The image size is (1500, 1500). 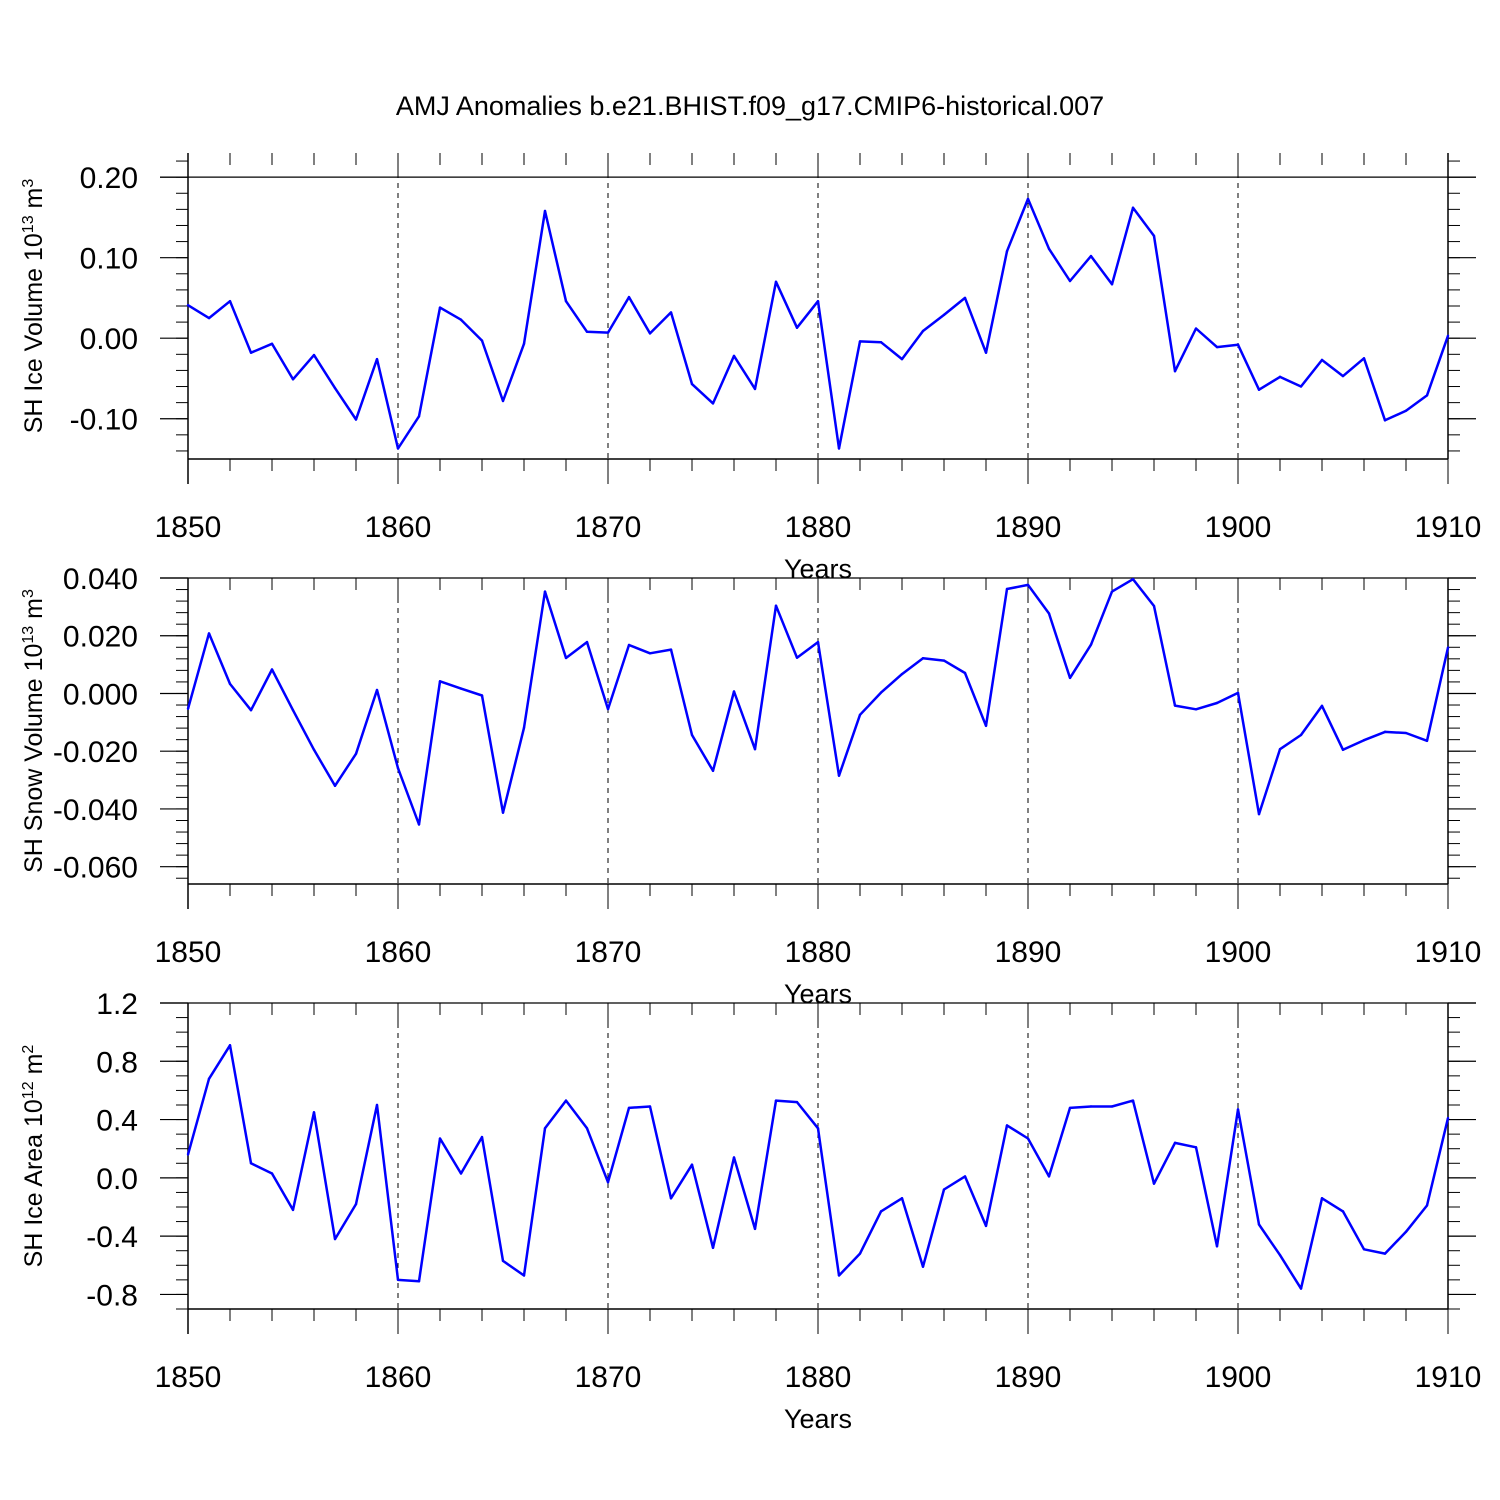 What do you see at coordinates (104, 420) in the screenshot?
I see `y-tick-label: -0.10` at bounding box center [104, 420].